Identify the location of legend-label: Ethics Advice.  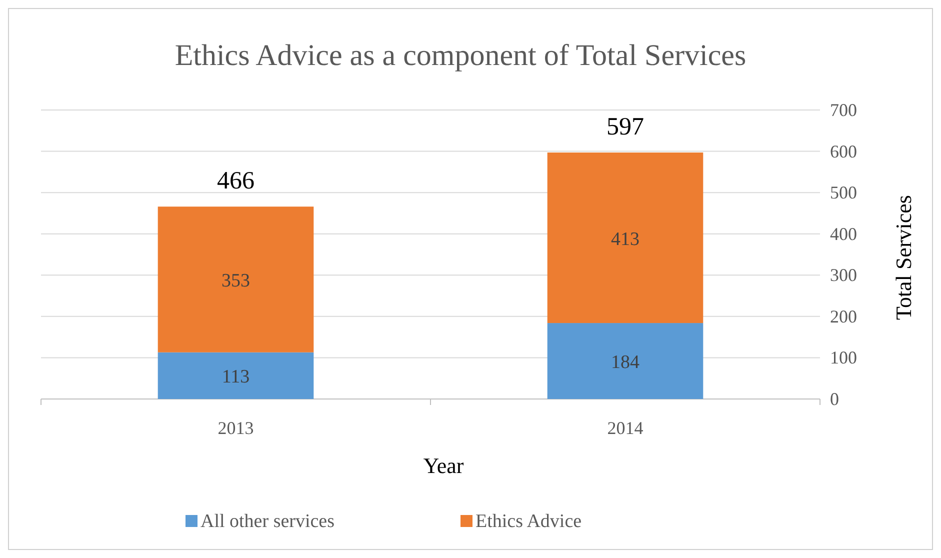
(529, 521).